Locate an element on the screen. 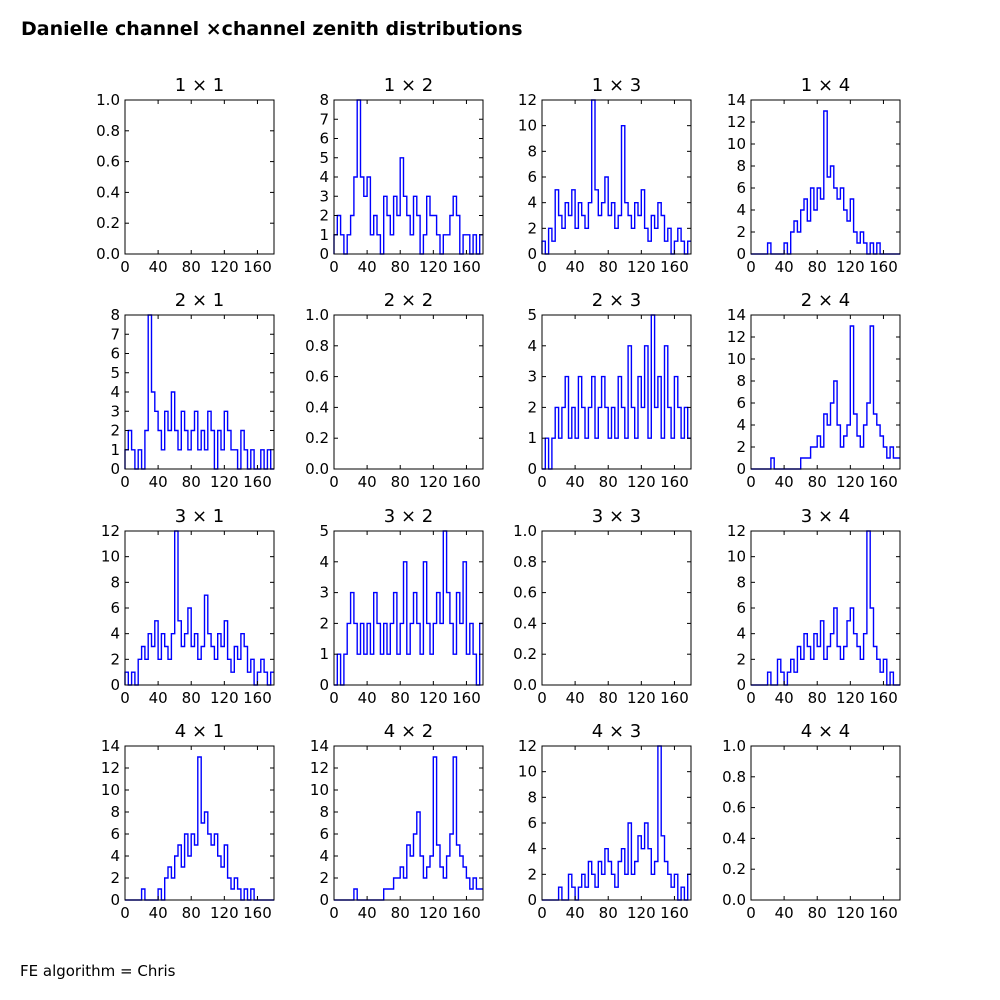  panel-4-3: 4 × 3 0 40 80 120 160 0 2 4 6 8 10 12 is located at coordinates (605, 821).